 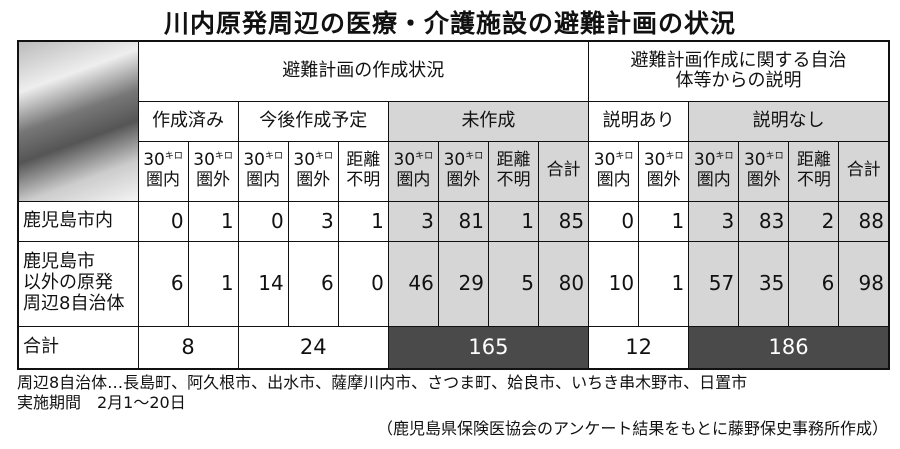 I want to click on total-label: 合計, so click(x=78, y=347).